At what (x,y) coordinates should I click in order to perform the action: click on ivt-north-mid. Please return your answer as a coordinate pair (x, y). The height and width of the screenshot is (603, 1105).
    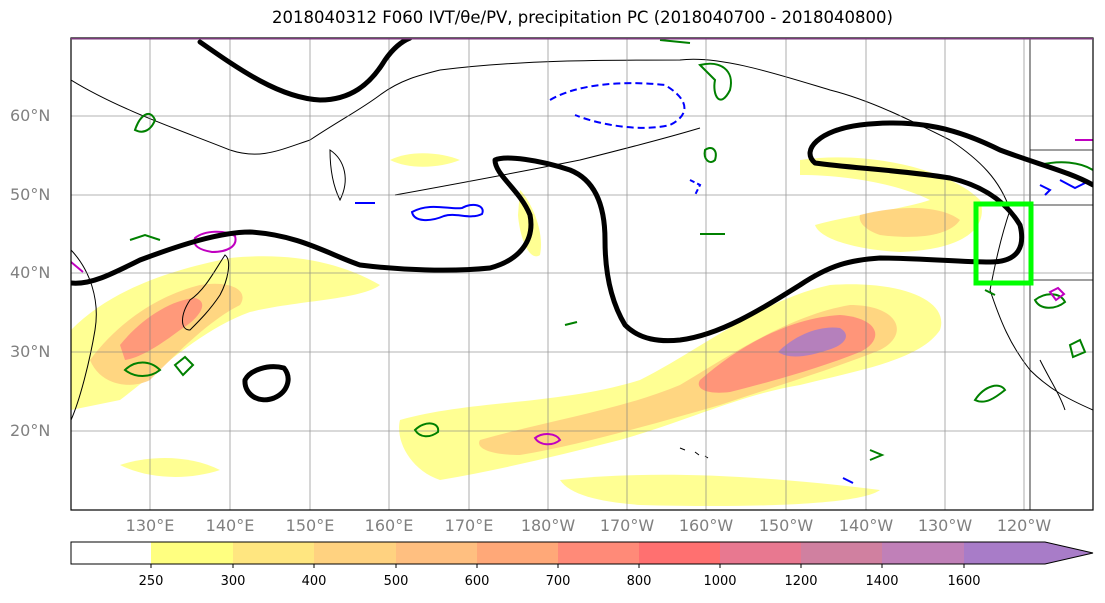
    Looking at the image, I should click on (909, 222).